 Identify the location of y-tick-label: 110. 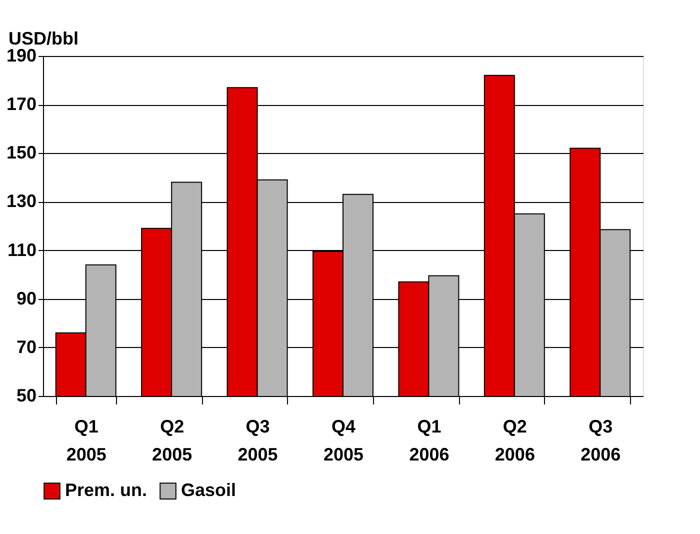
(21, 250).